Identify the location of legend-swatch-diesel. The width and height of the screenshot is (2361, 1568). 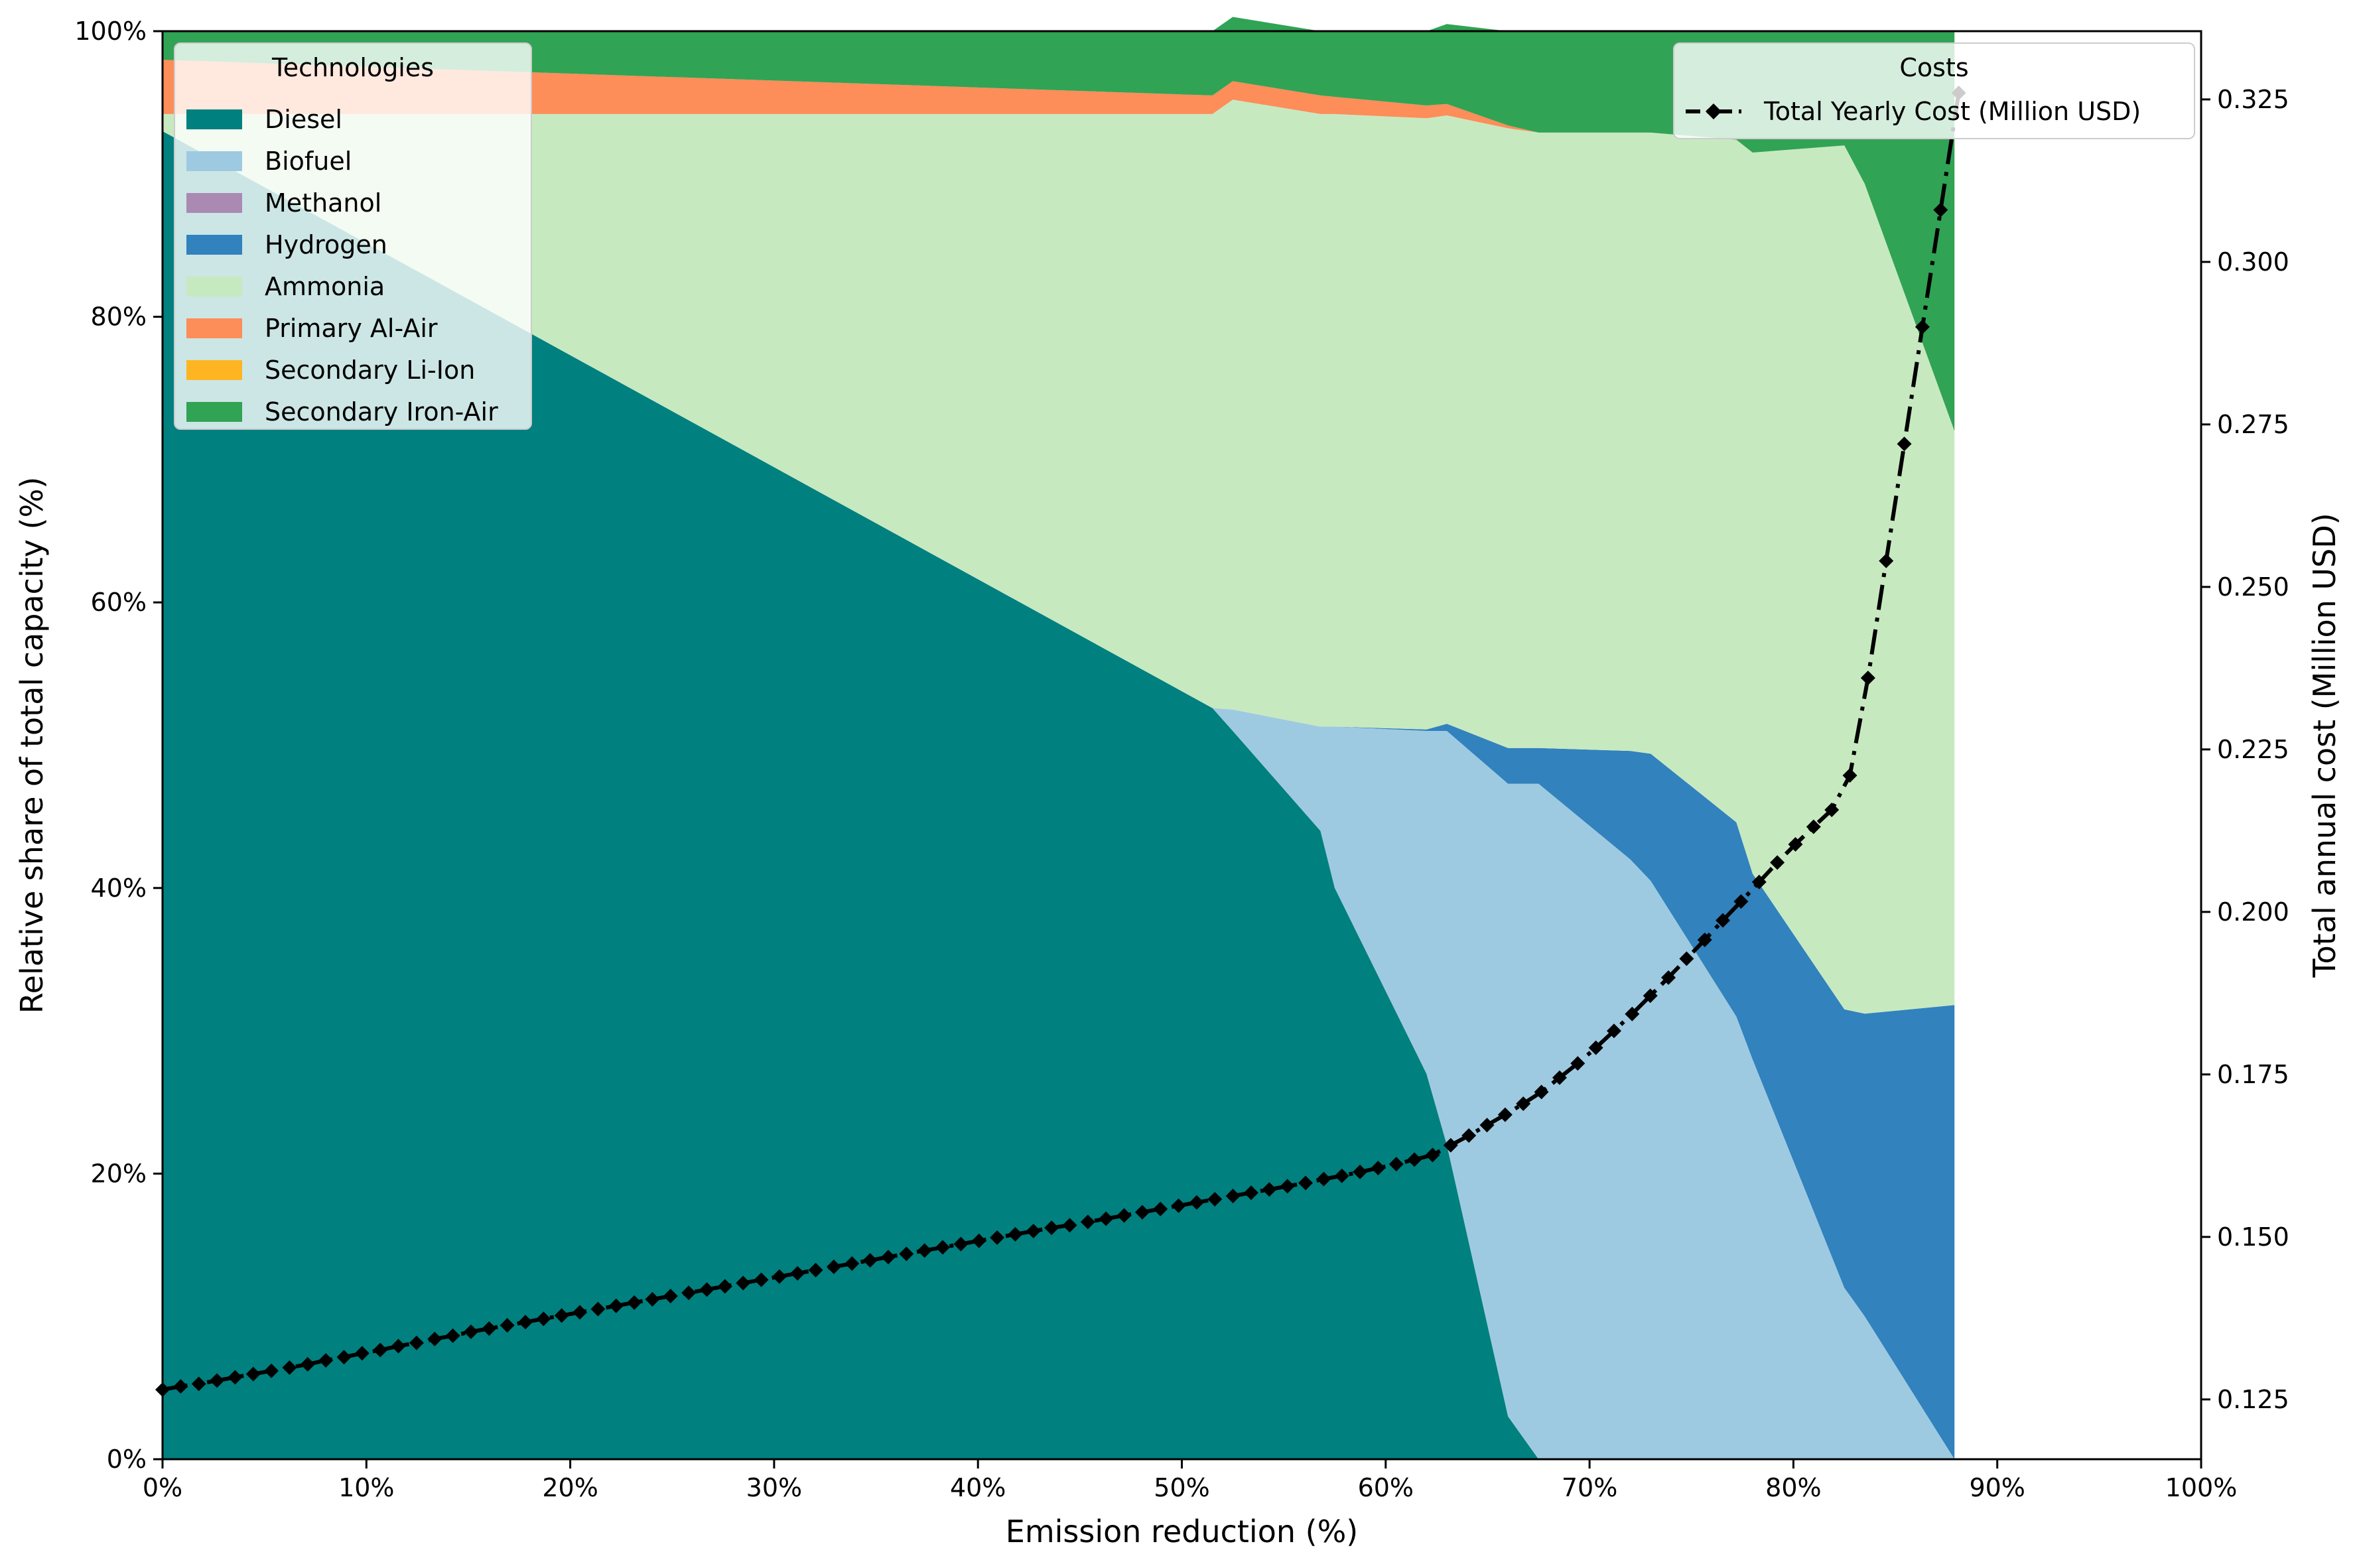
(214, 119).